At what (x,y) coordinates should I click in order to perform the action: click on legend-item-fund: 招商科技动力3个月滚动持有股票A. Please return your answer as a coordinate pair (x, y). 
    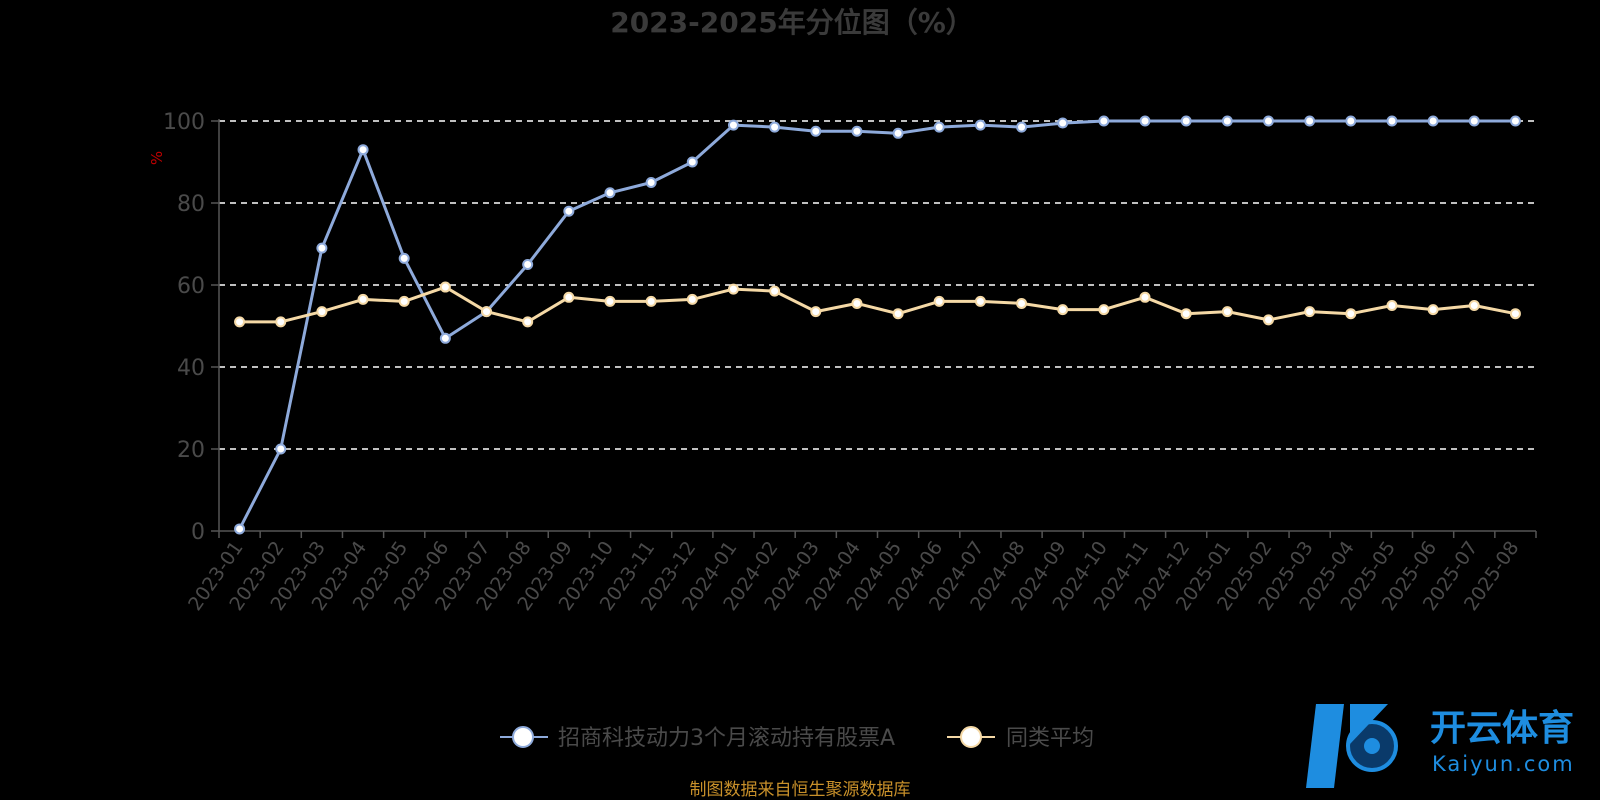
    Looking at the image, I should click on (697, 738).